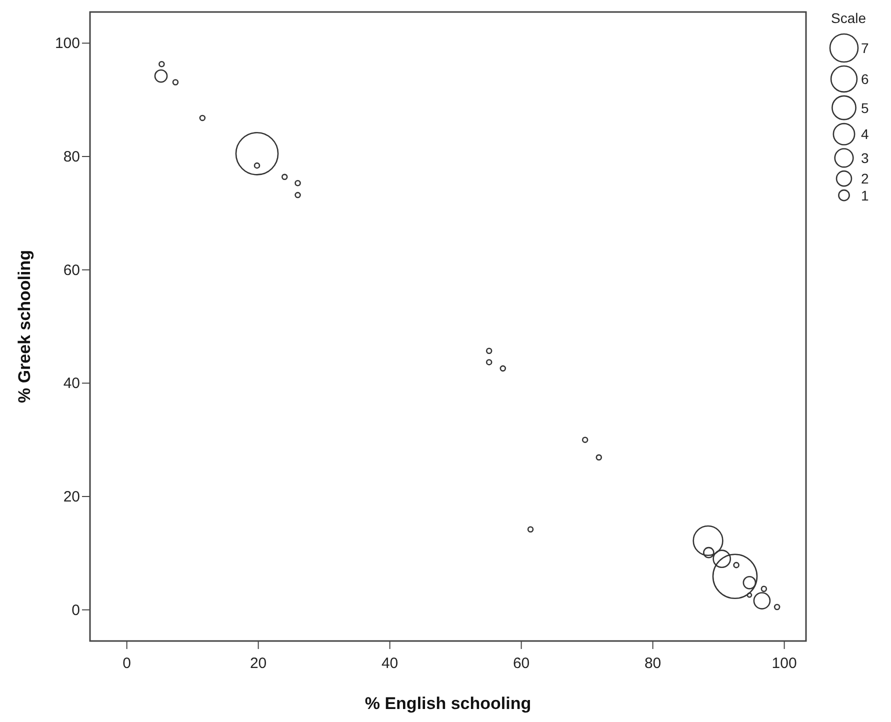 This screenshot has width=891, height=722. Describe the element at coordinates (865, 48) in the screenshot. I see `legend-label: 7` at that location.